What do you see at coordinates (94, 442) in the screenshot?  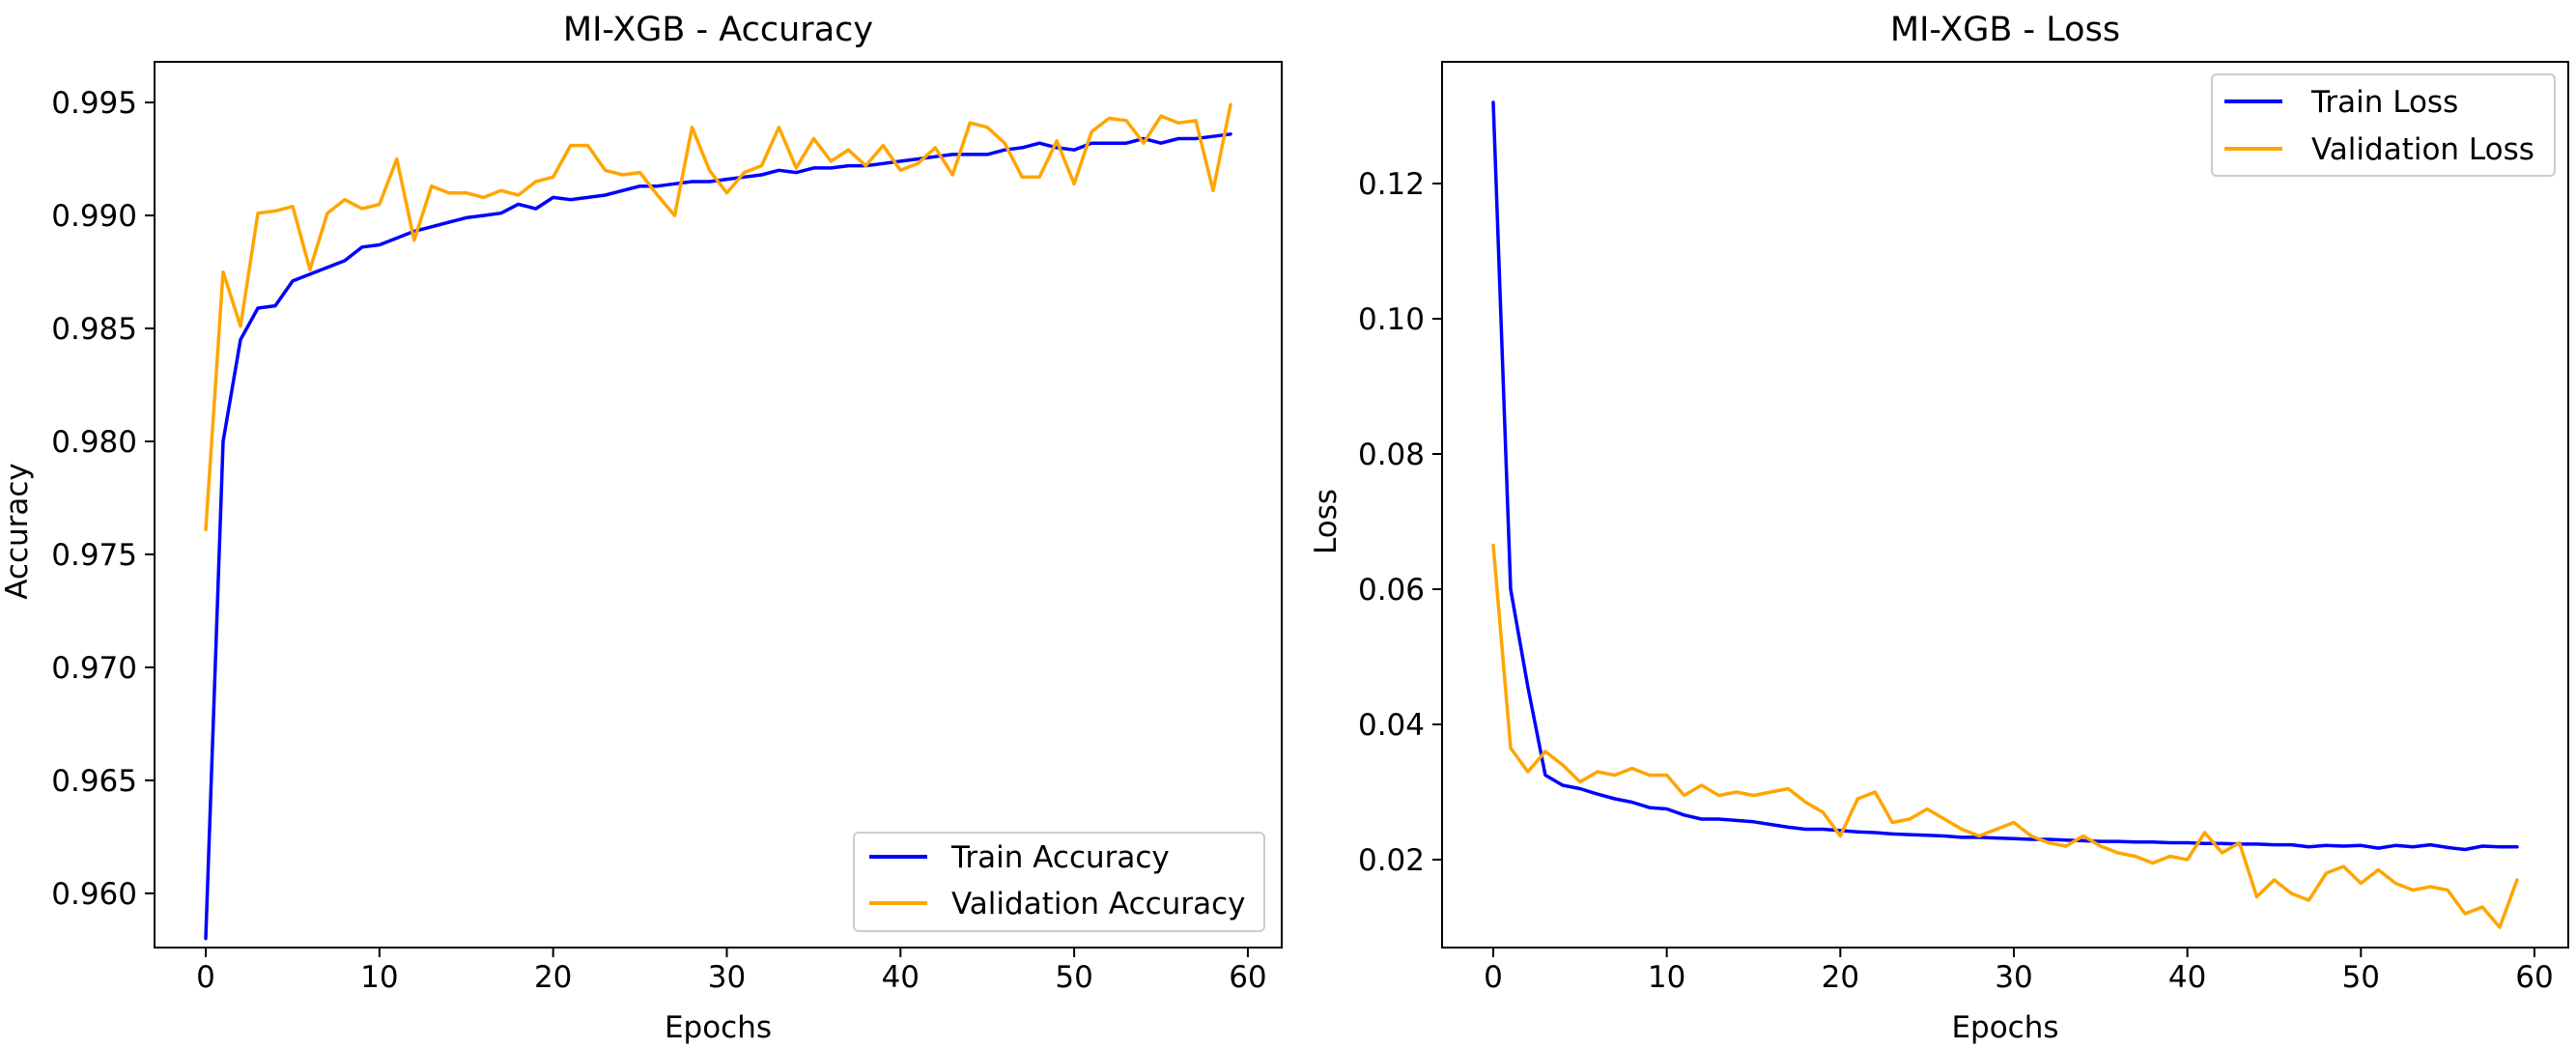 I see `accuracy-y-tick-label: 0.980` at bounding box center [94, 442].